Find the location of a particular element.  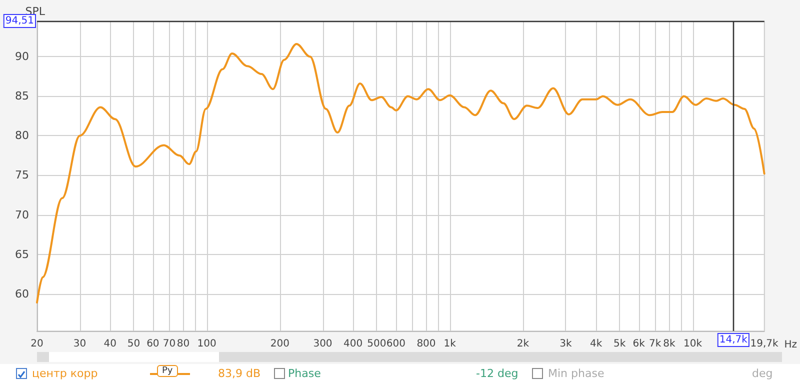

x-tick-label: 70 is located at coordinates (169, 344).